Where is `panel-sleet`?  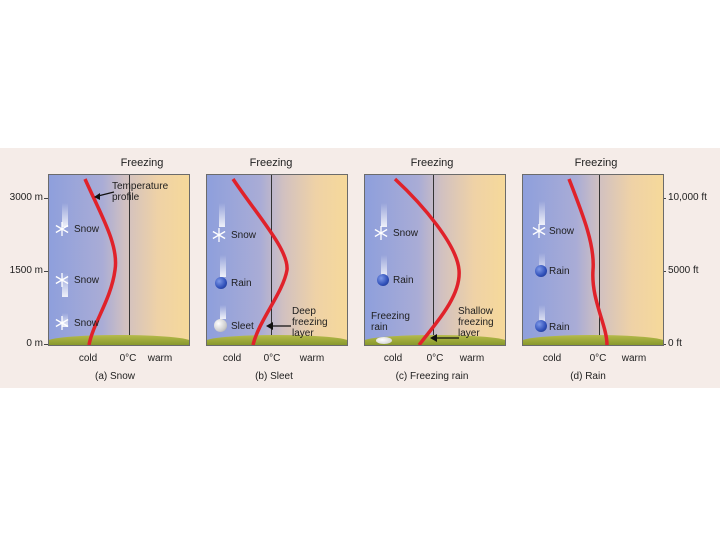
panel-sleet is located at coordinates (277, 260).